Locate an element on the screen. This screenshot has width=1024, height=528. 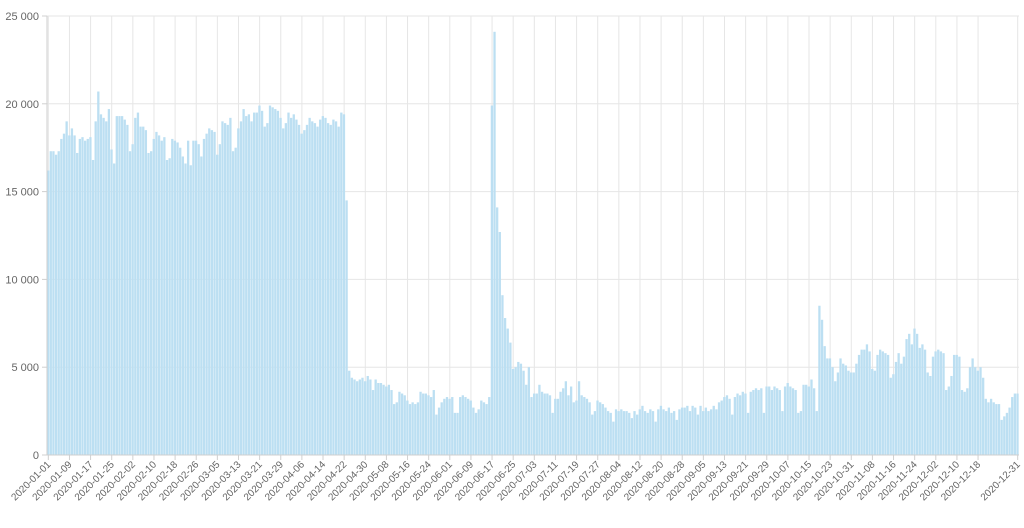
y-tick-label: 5 000 is located at coordinates (25, 368).